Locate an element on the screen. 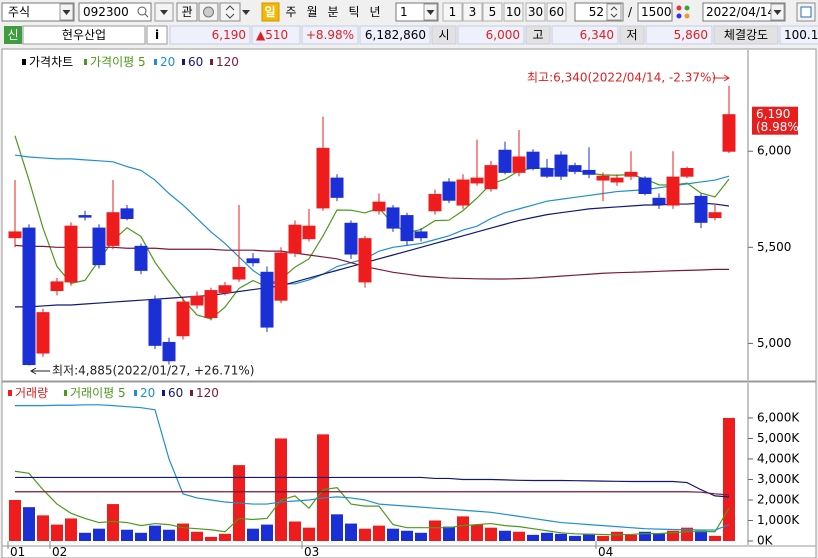 Image resolution: width=818 pixels, height=558 pixels. y-tick-label: 2,000K is located at coordinates (778, 499).